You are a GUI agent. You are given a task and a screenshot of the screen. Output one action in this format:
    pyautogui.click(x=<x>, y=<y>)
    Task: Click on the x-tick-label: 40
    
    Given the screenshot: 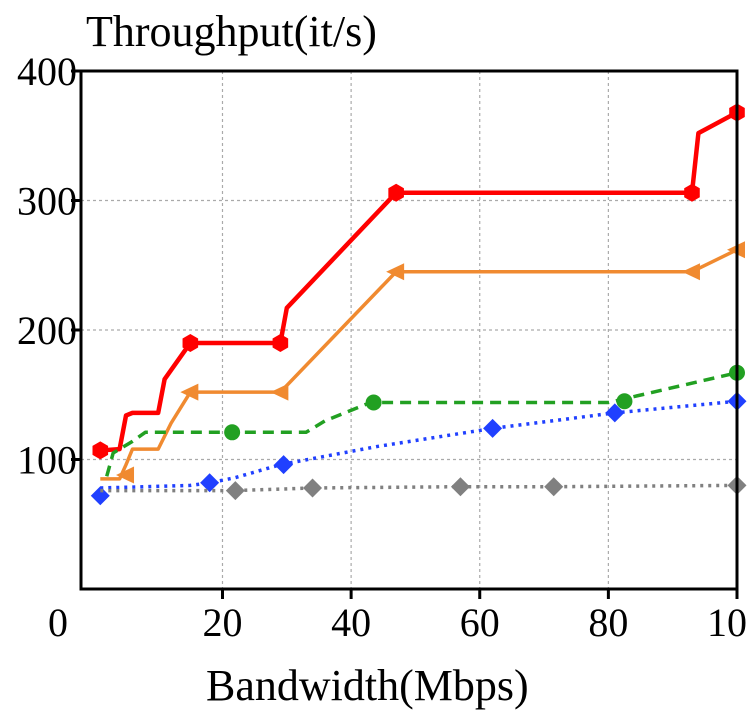 What is the action you would take?
    pyautogui.click(x=351, y=622)
    